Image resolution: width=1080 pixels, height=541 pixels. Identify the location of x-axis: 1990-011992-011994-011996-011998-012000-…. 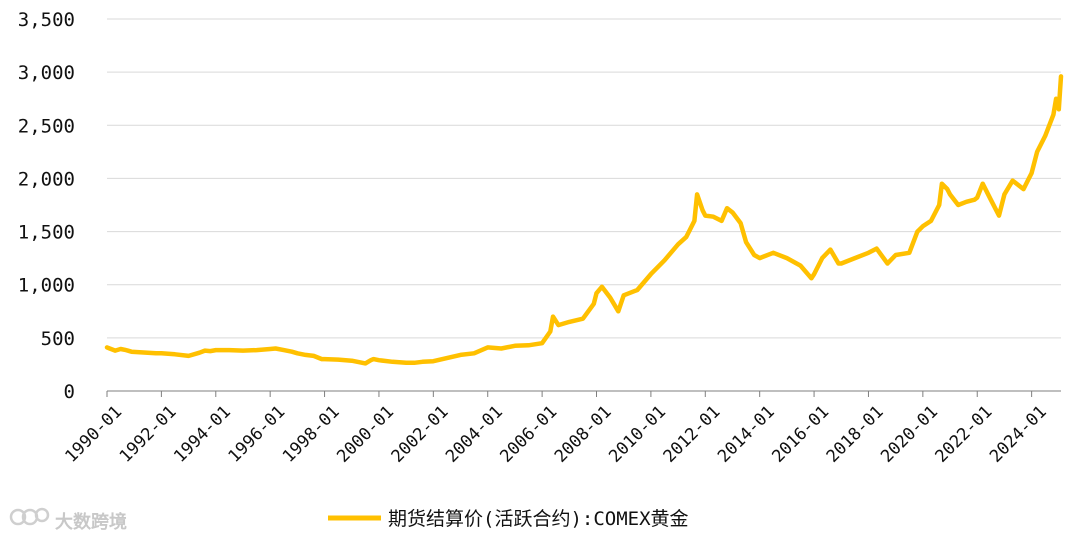
(561, 428).